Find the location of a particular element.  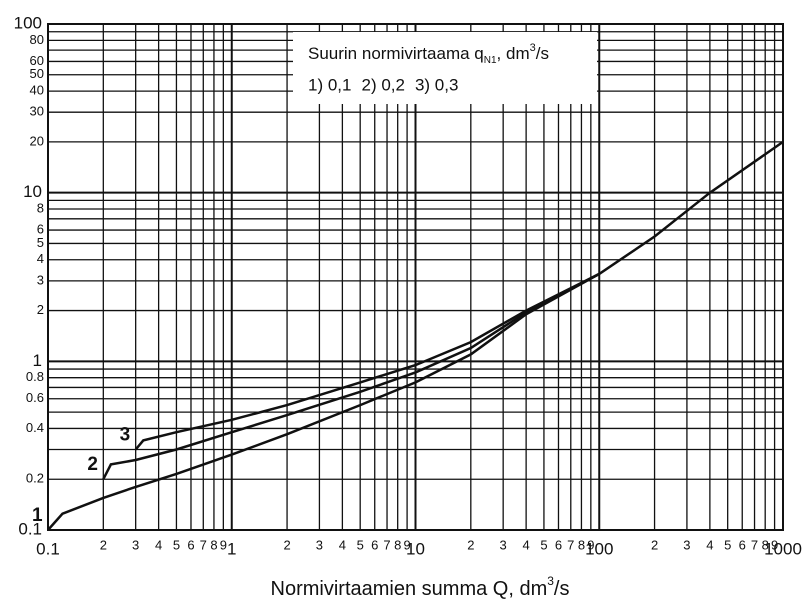

legend-title-text: Suurin normivirtaama q is located at coordinates (396, 53).